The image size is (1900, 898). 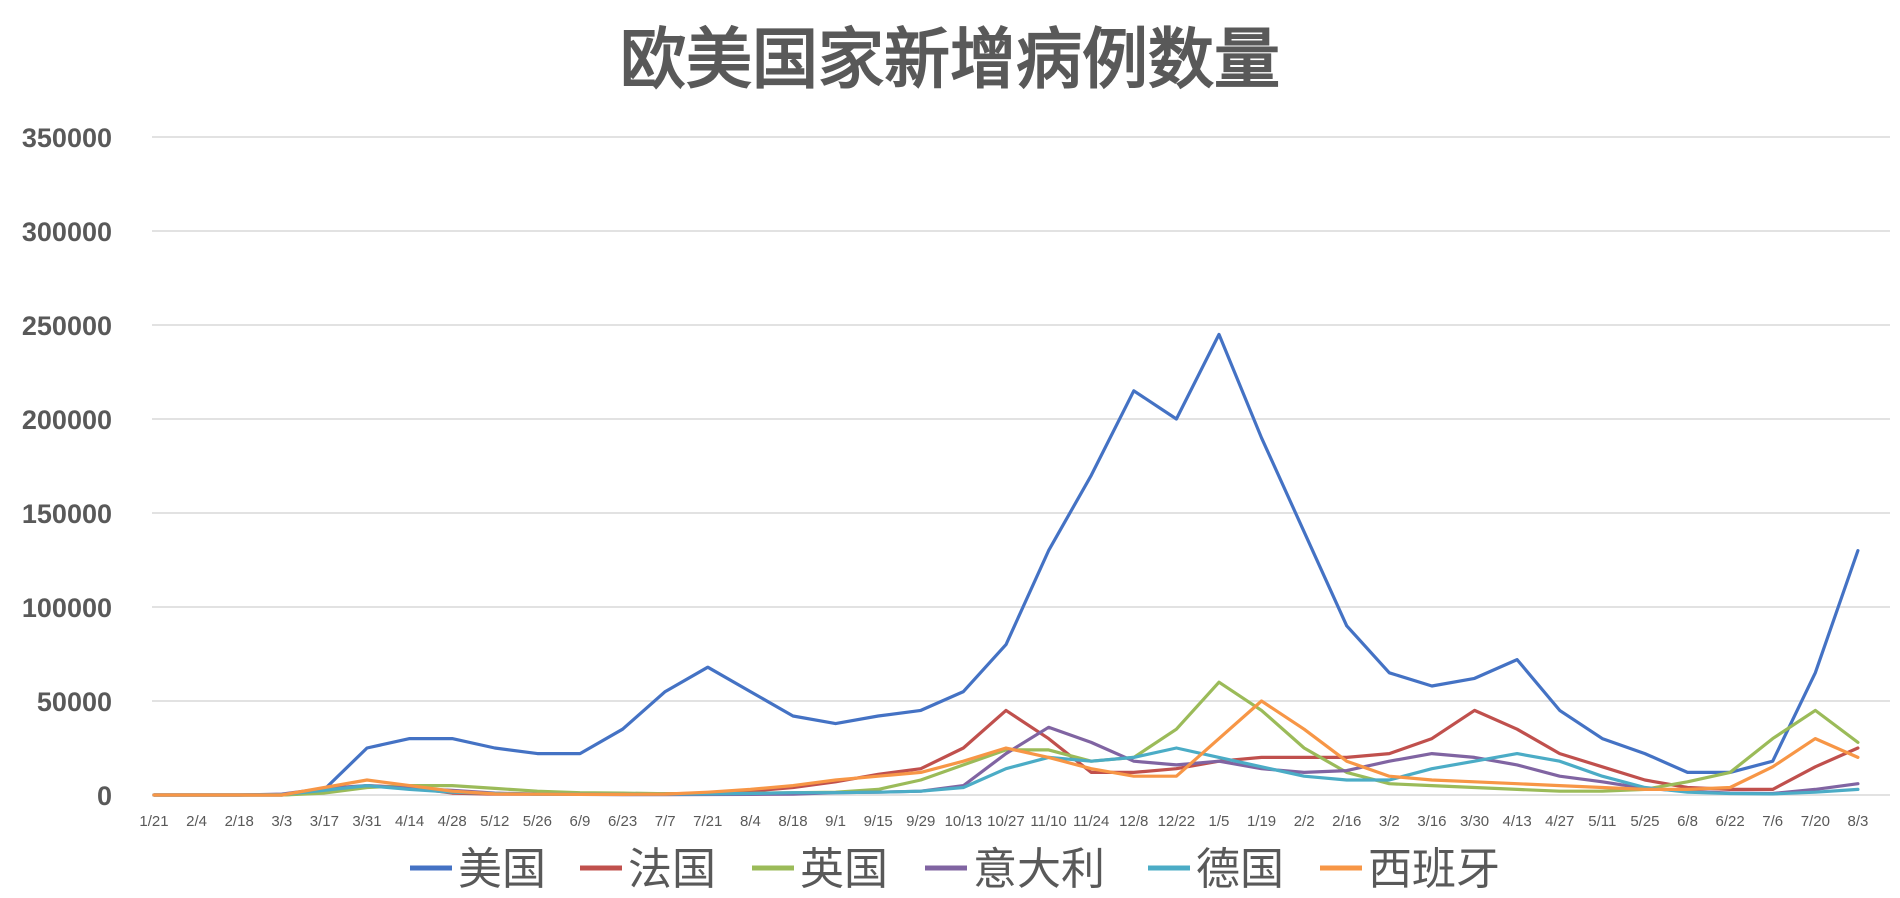 I want to click on legend-label: 德国, so click(x=1240, y=869).